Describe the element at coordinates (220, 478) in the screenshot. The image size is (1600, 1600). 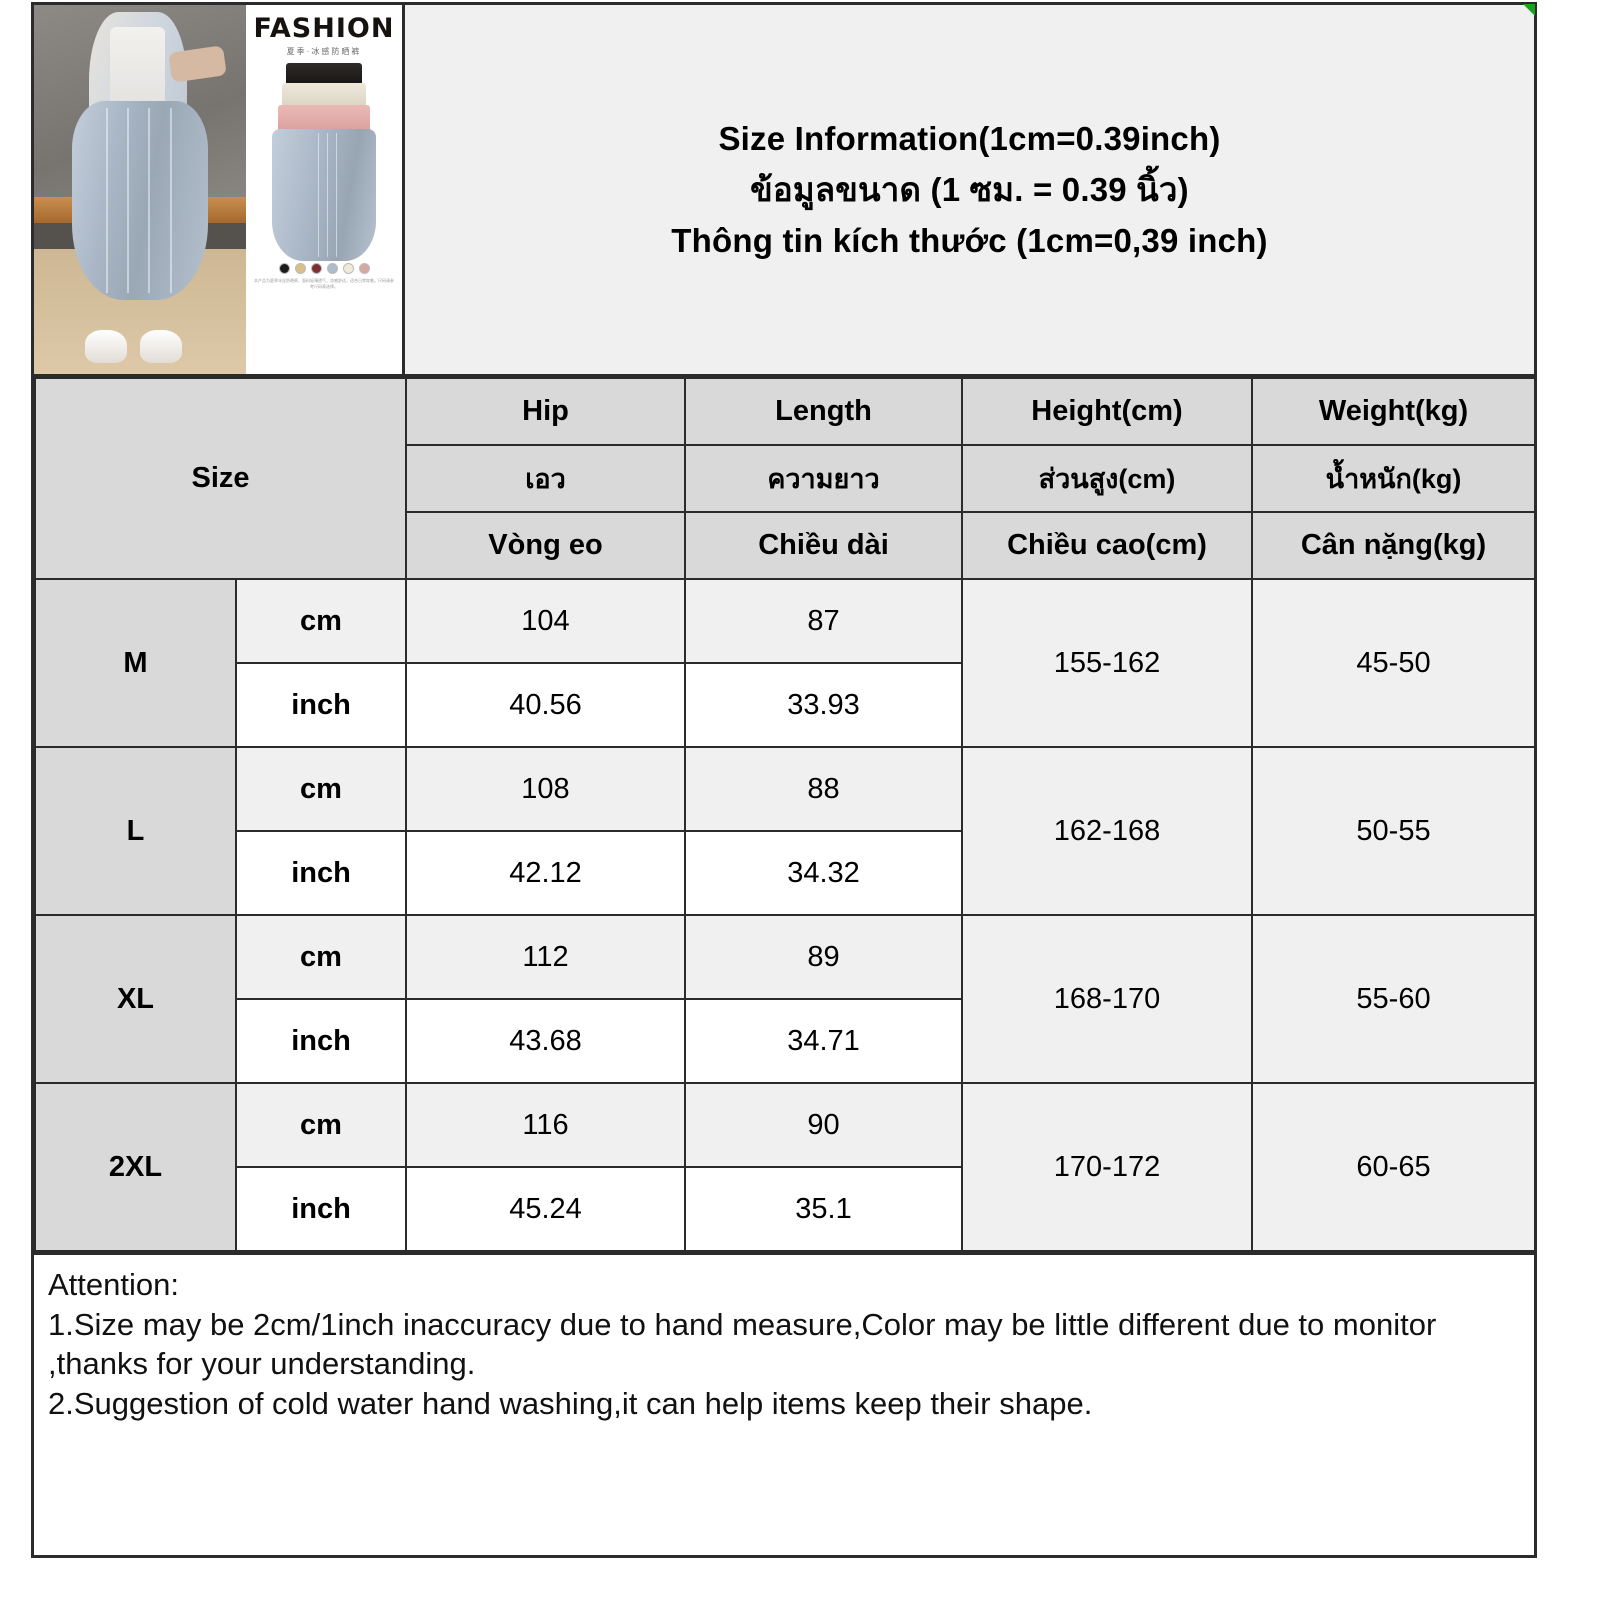
I see `size-header-cell: Size` at that location.